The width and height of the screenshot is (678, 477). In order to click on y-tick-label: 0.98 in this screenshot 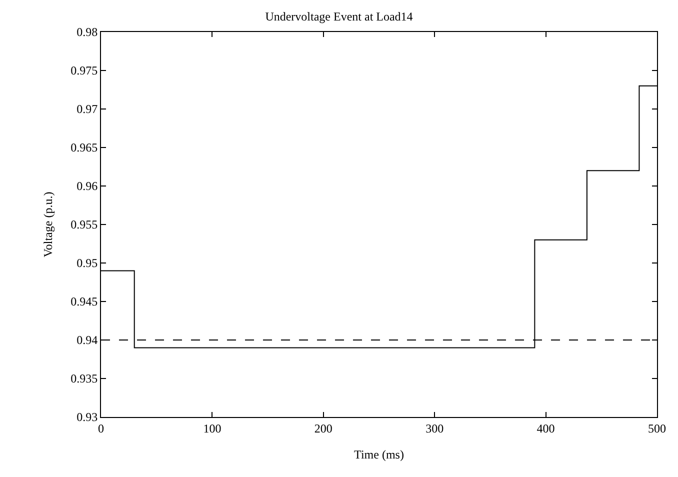, I will do `click(87, 32)`.